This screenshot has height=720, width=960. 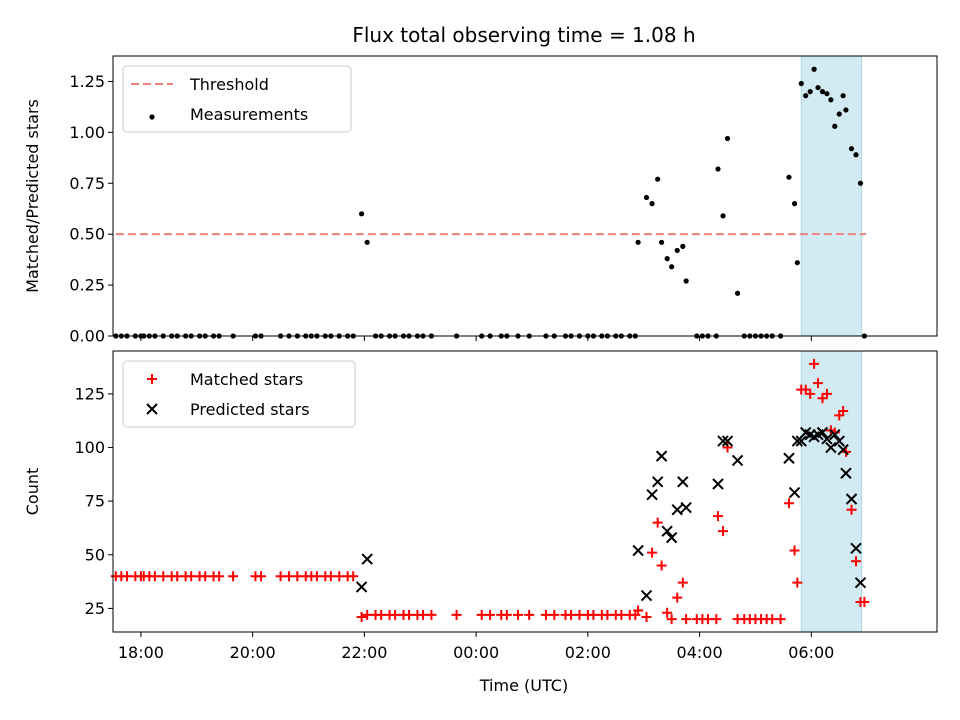 I want to click on legend-predicted-swatch, so click(x=152, y=409).